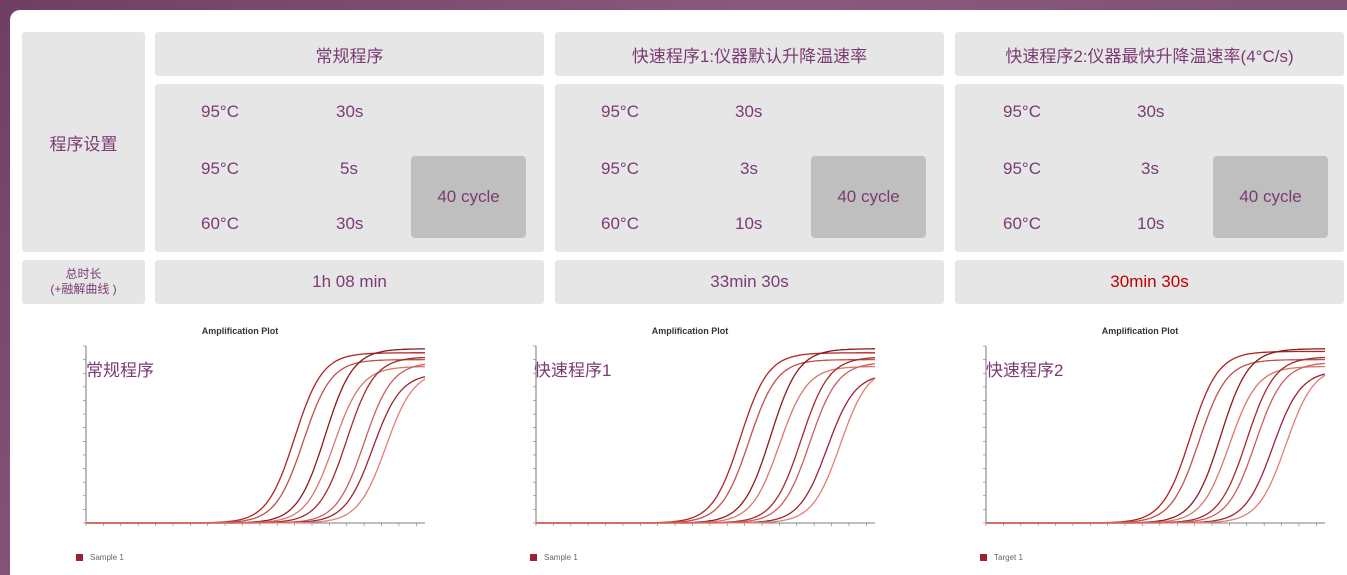 Image resolution: width=1347 pixels, height=575 pixels. Describe the element at coordinates (83, 289) in the screenshot. I see `row-label-total-line2: (+融解曲线 )` at that location.